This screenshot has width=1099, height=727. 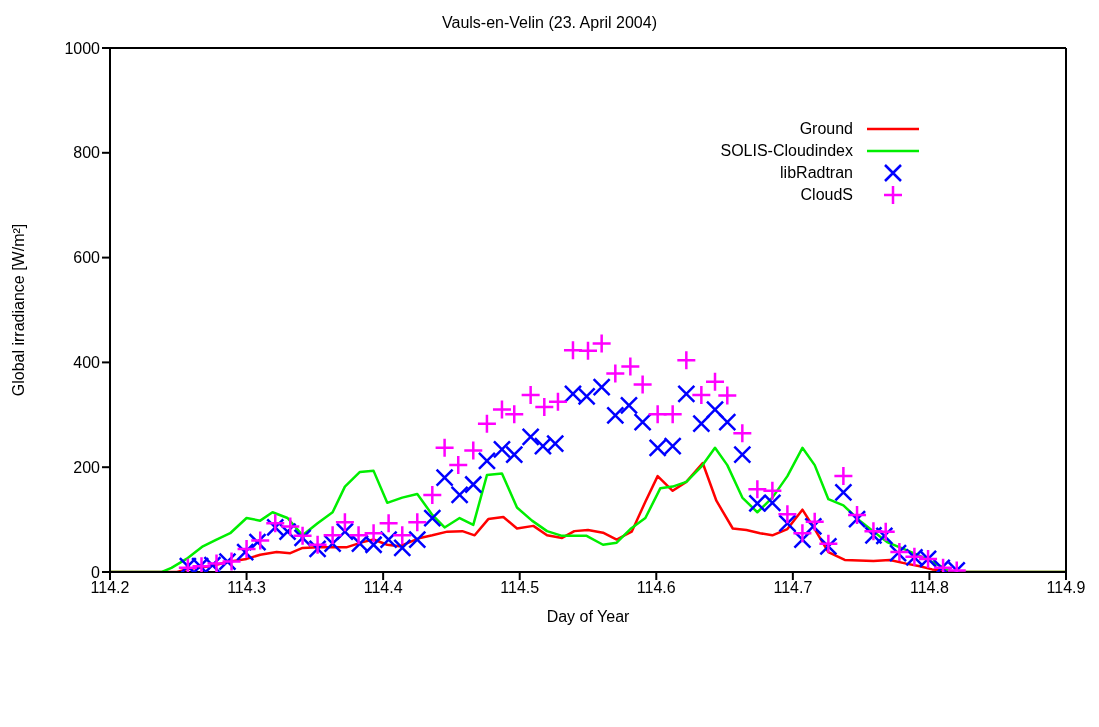 I want to click on y-tick-label: 800, so click(x=87, y=153).